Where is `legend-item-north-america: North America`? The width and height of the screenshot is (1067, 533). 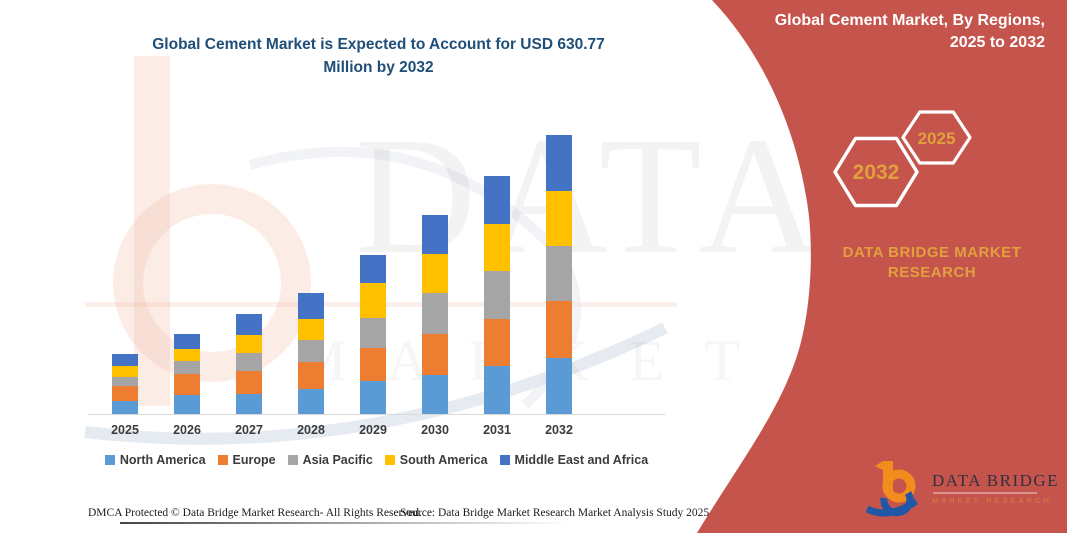
legend-item-north-america: North America is located at coordinates (155, 460).